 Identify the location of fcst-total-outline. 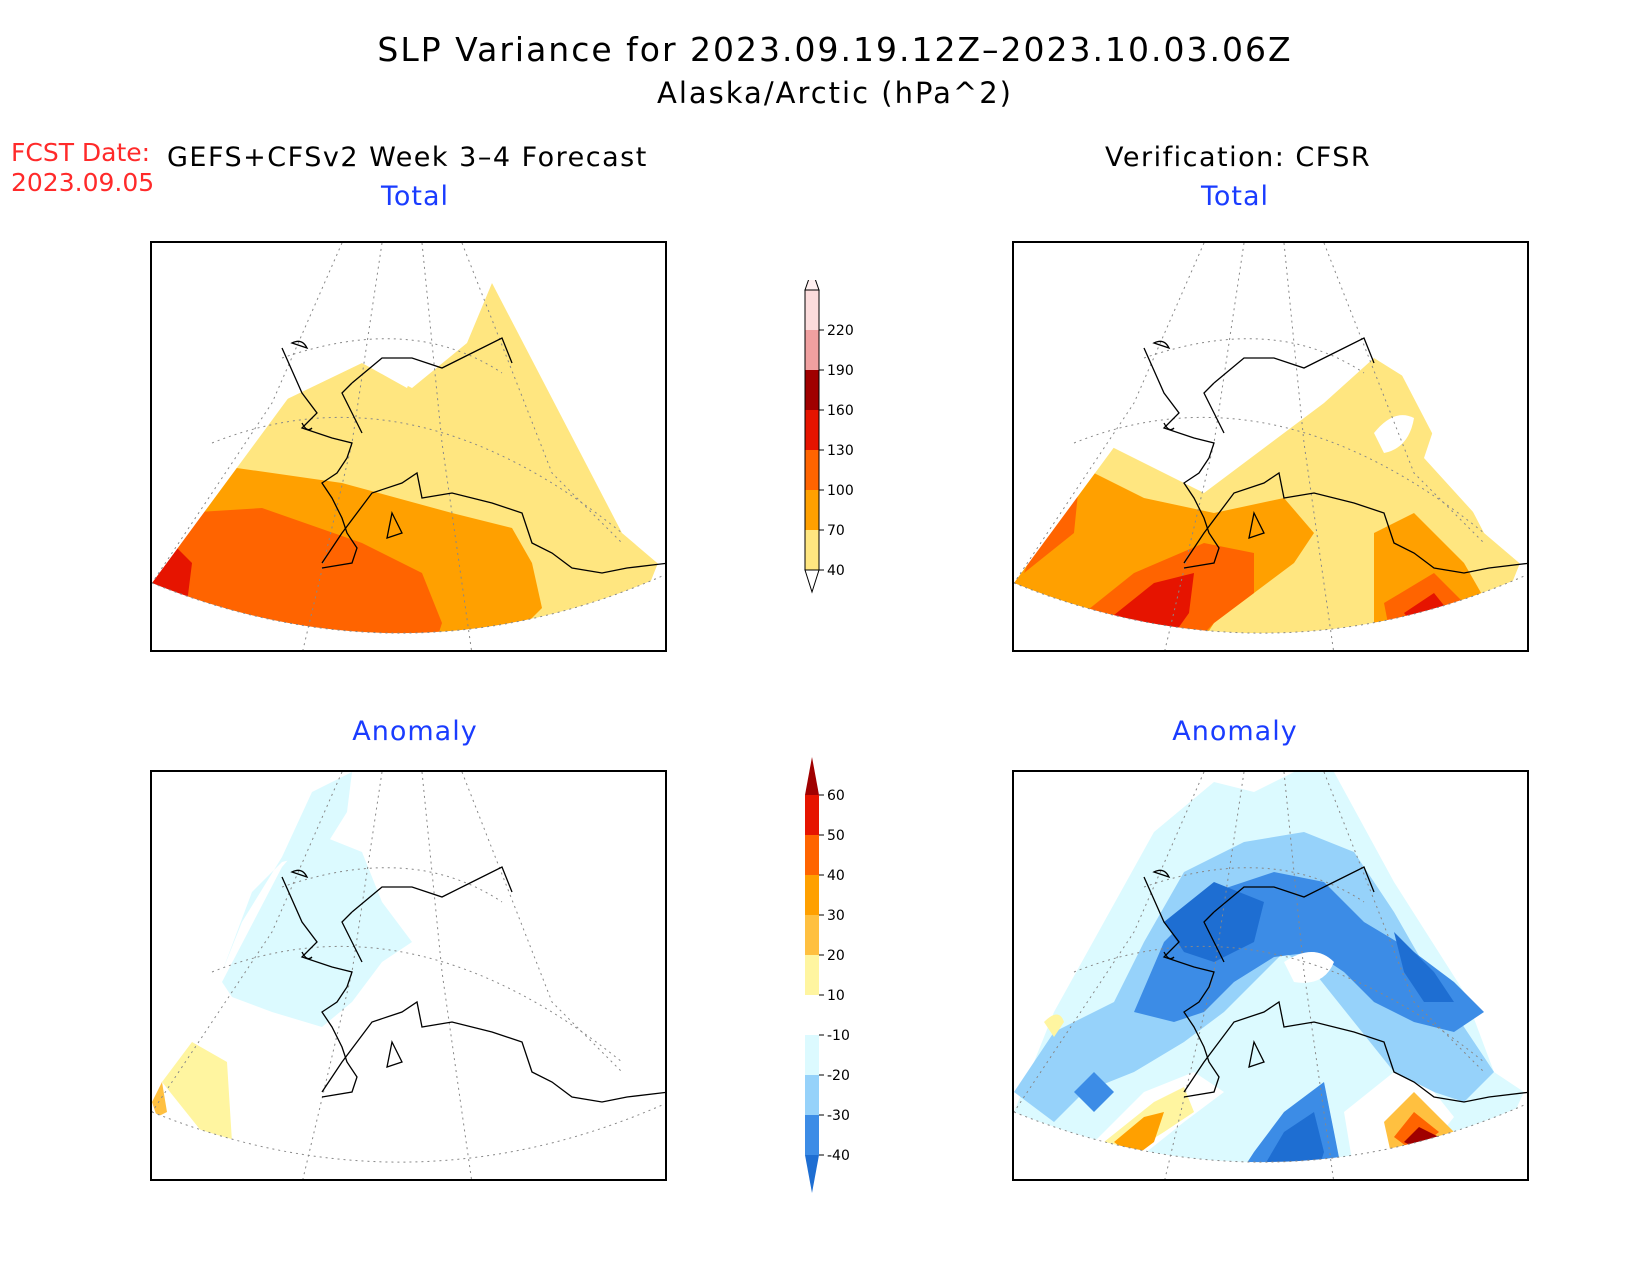
(408, 446).